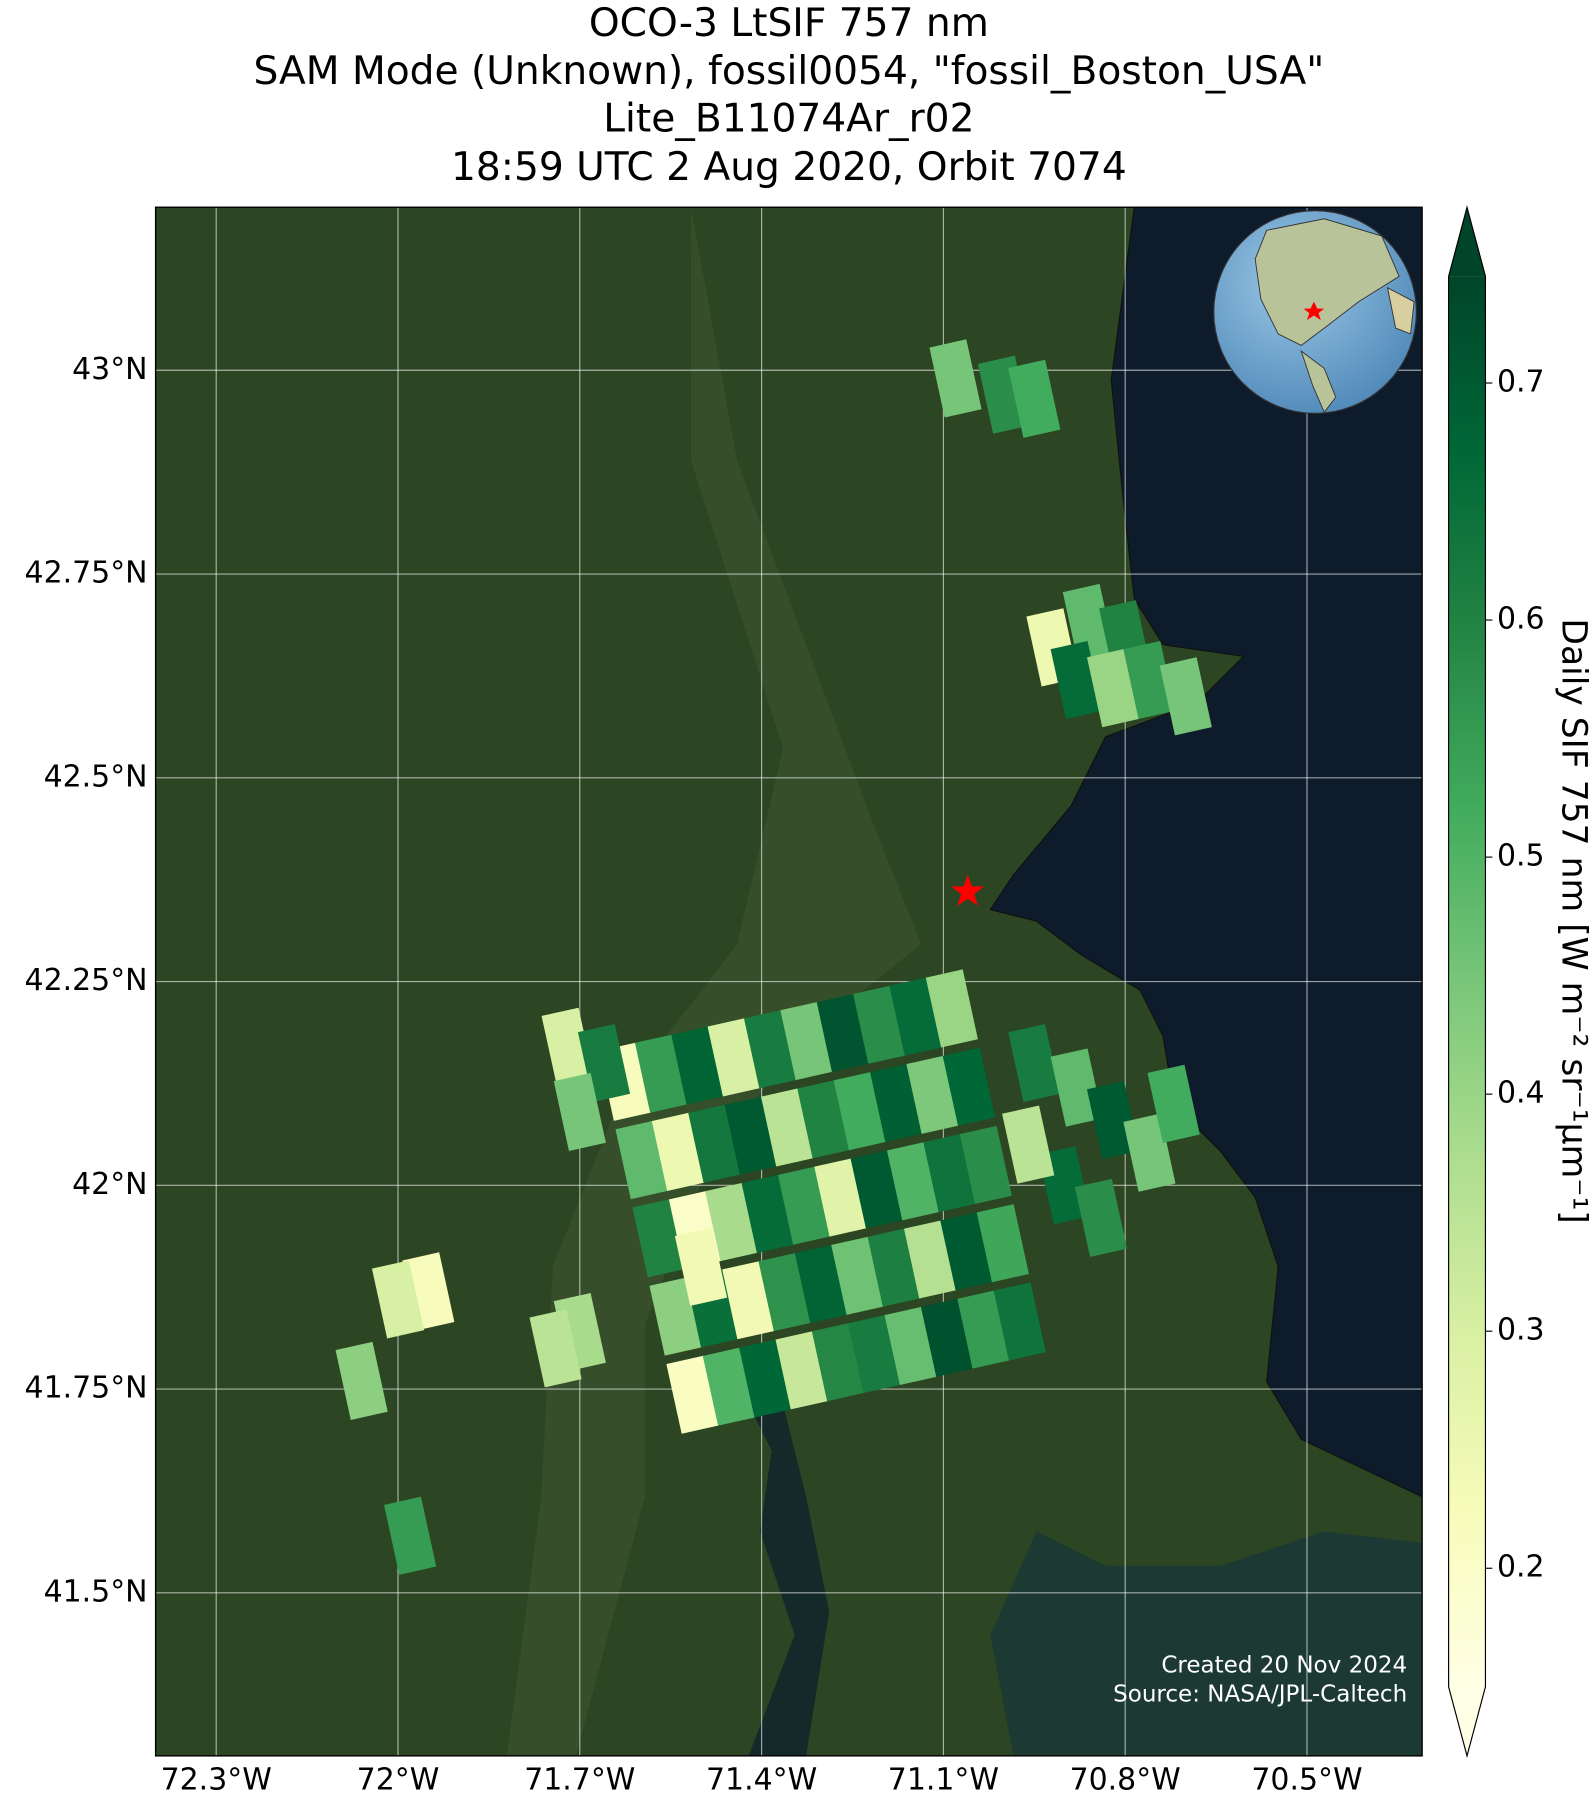 The width and height of the screenshot is (1595, 1799). What do you see at coordinates (109, 369) in the screenshot?
I see `y-tick-label: 43°N` at bounding box center [109, 369].